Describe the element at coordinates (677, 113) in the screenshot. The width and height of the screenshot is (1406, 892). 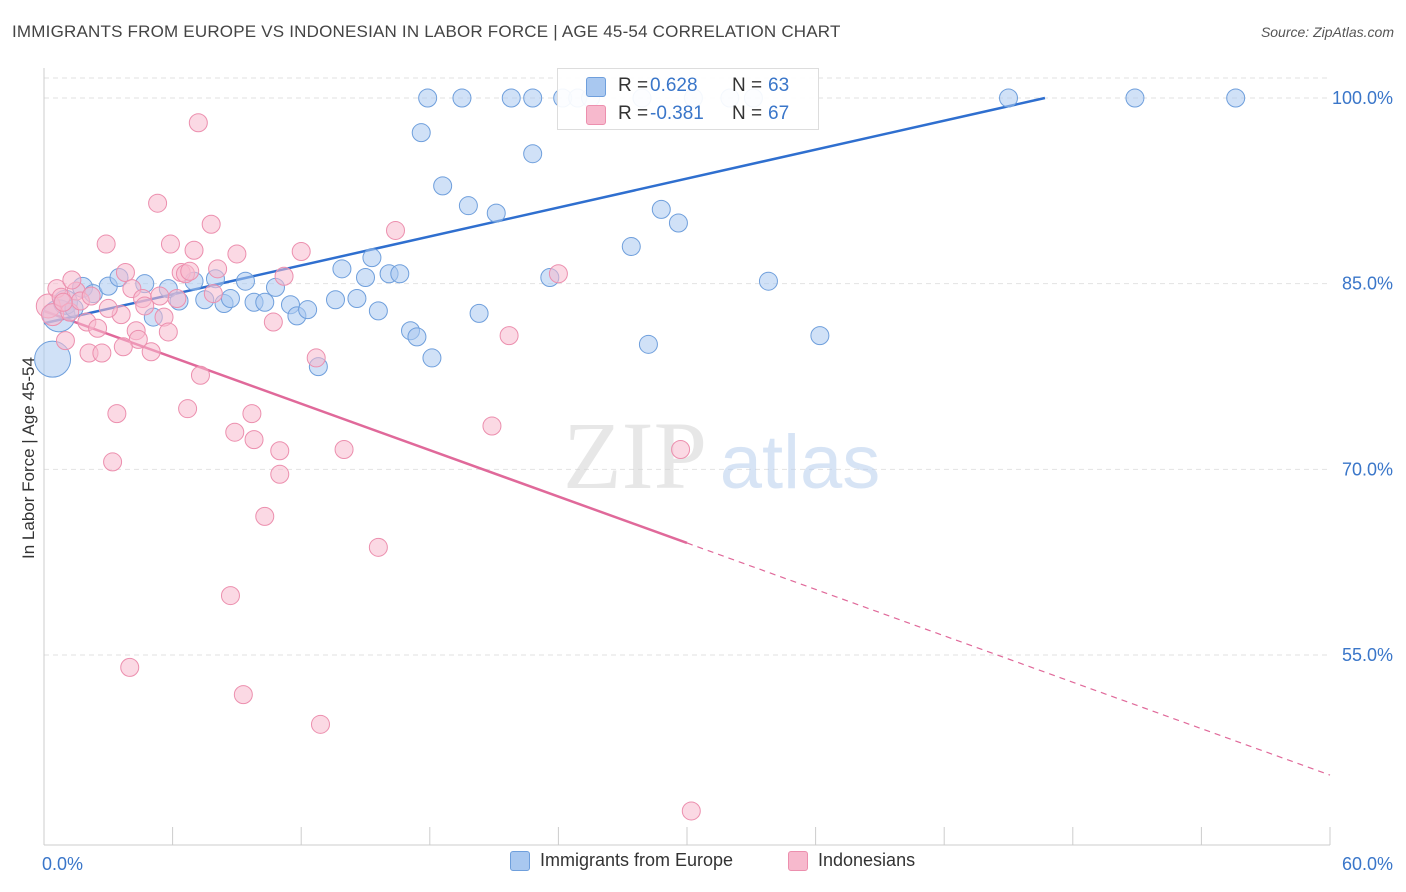
I see `stats-r-value: -0.381` at that location.